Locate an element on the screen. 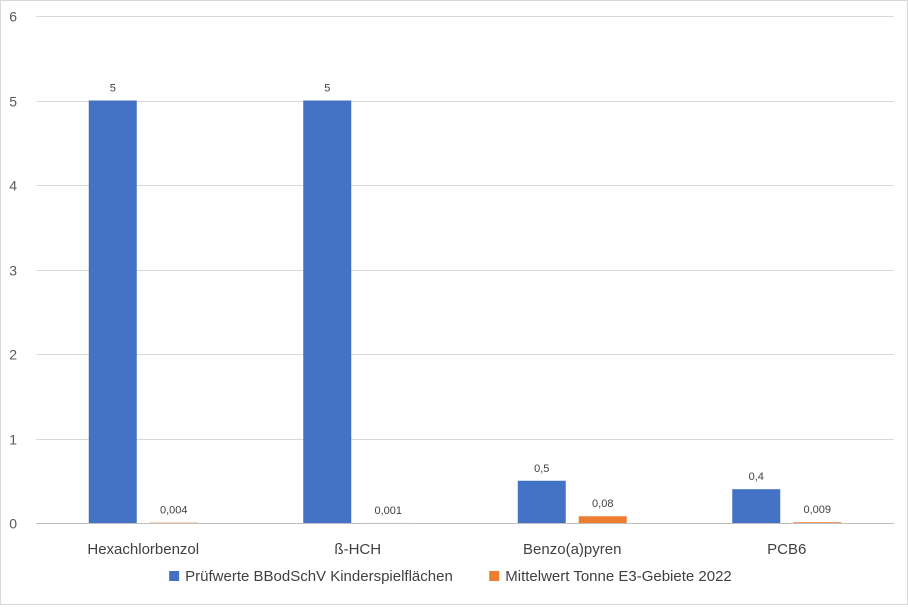  y-tick-label: 6 is located at coordinates (13, 17).